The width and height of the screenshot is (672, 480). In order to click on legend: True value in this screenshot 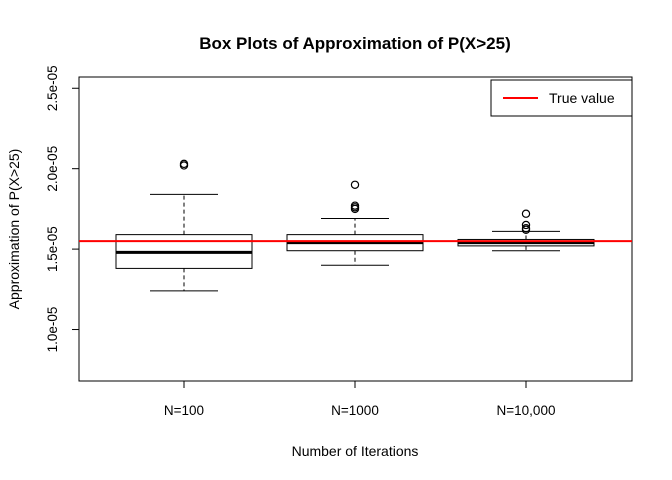, I will do `click(561, 98)`.